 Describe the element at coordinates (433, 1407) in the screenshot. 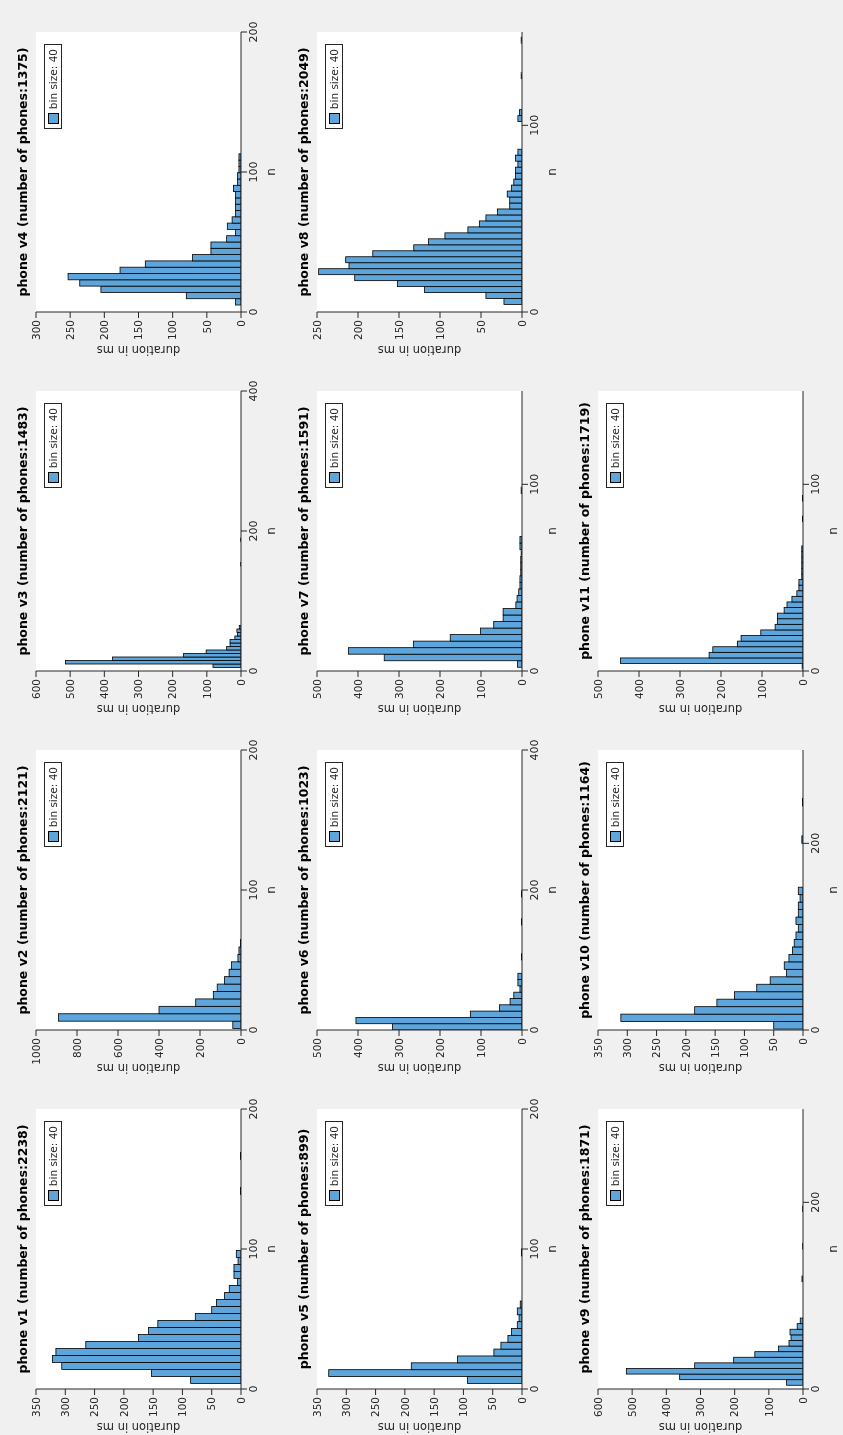

I see `x-tick-label: 150` at that location.